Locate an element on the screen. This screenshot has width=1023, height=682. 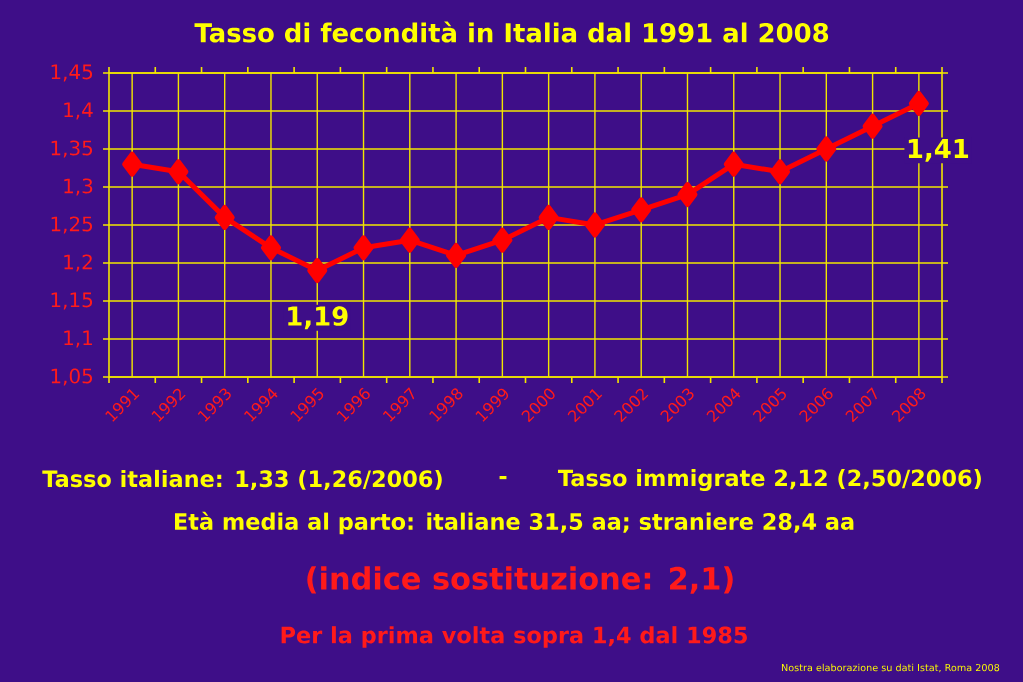
data-label: 1,41 is located at coordinates (938, 150).